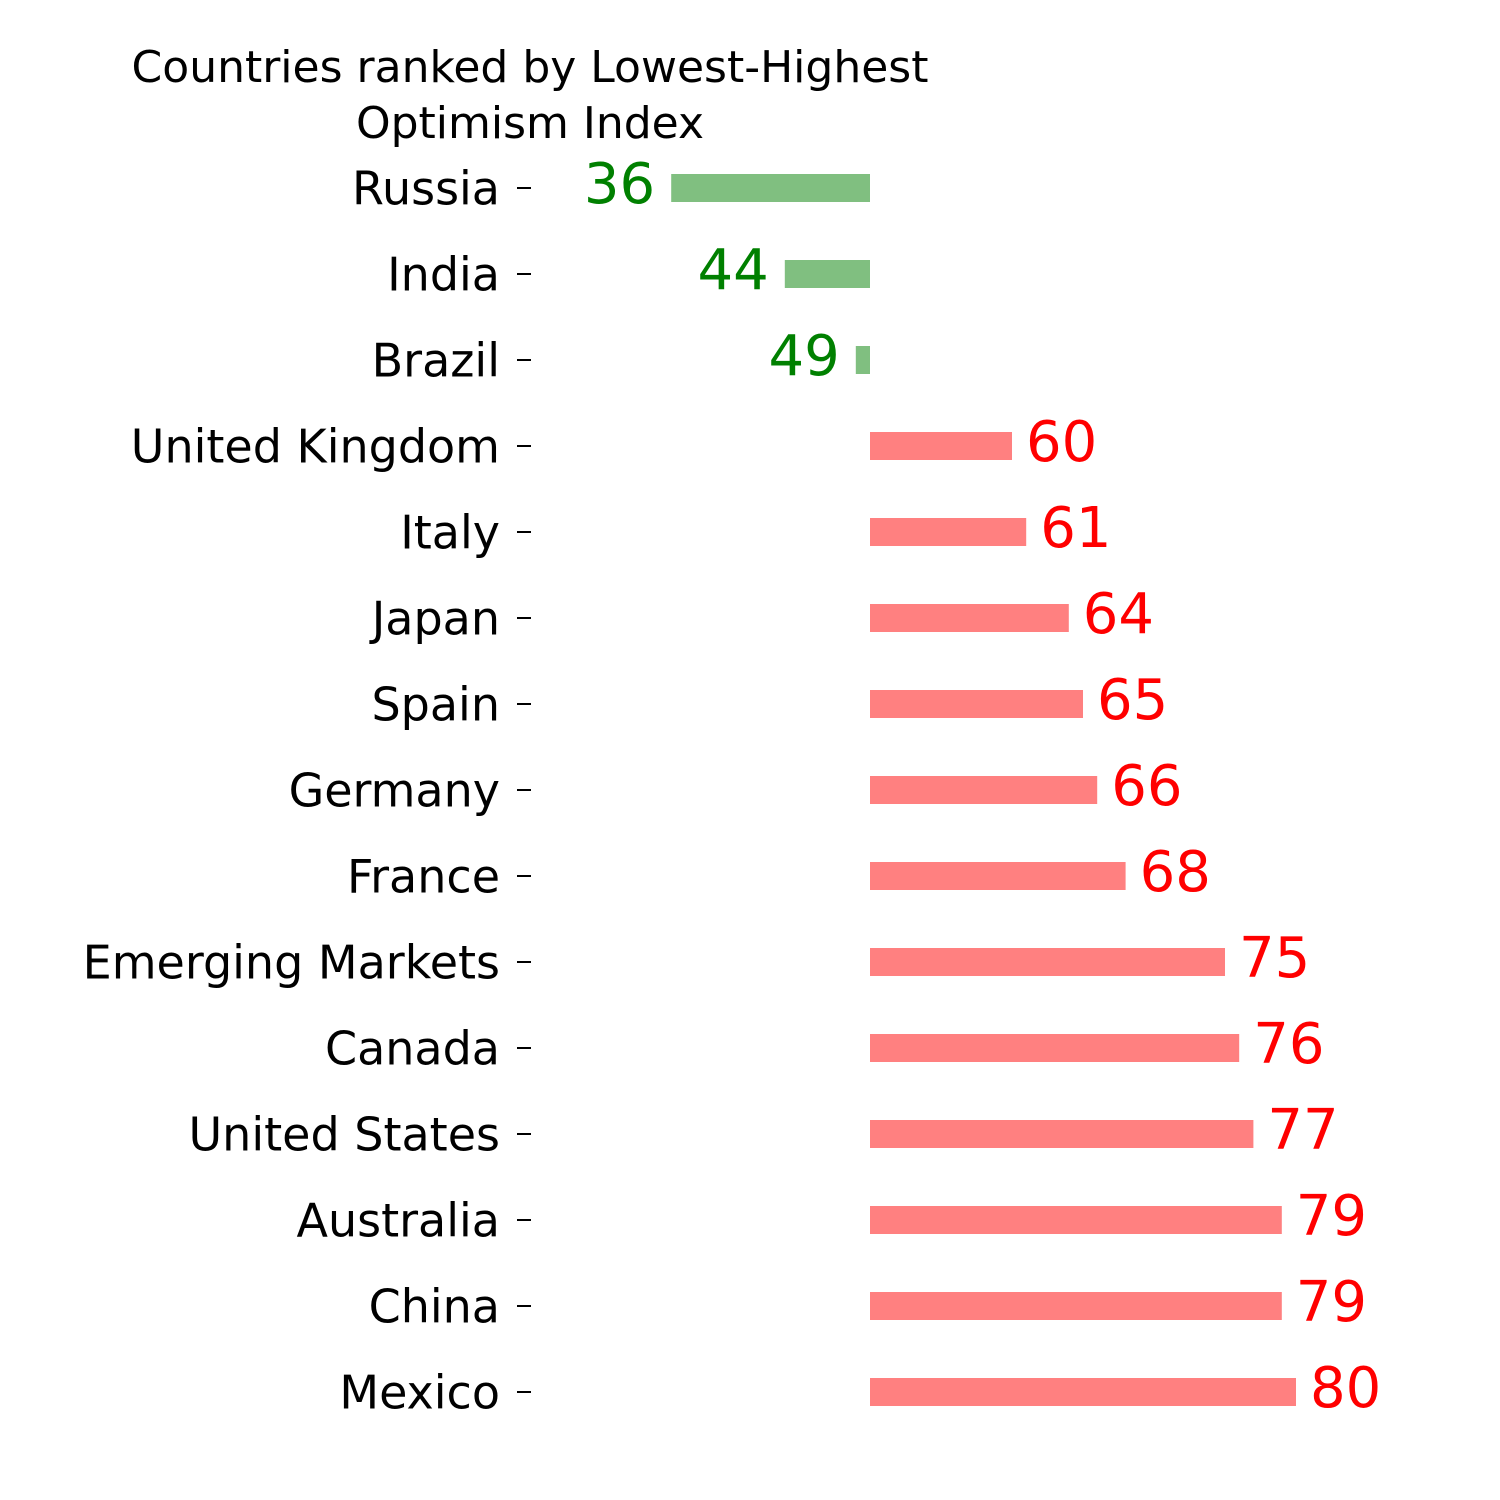 Image resolution: width=1500 pixels, height=1500 pixels. I want to click on value-label: 80, so click(1345, 1388).